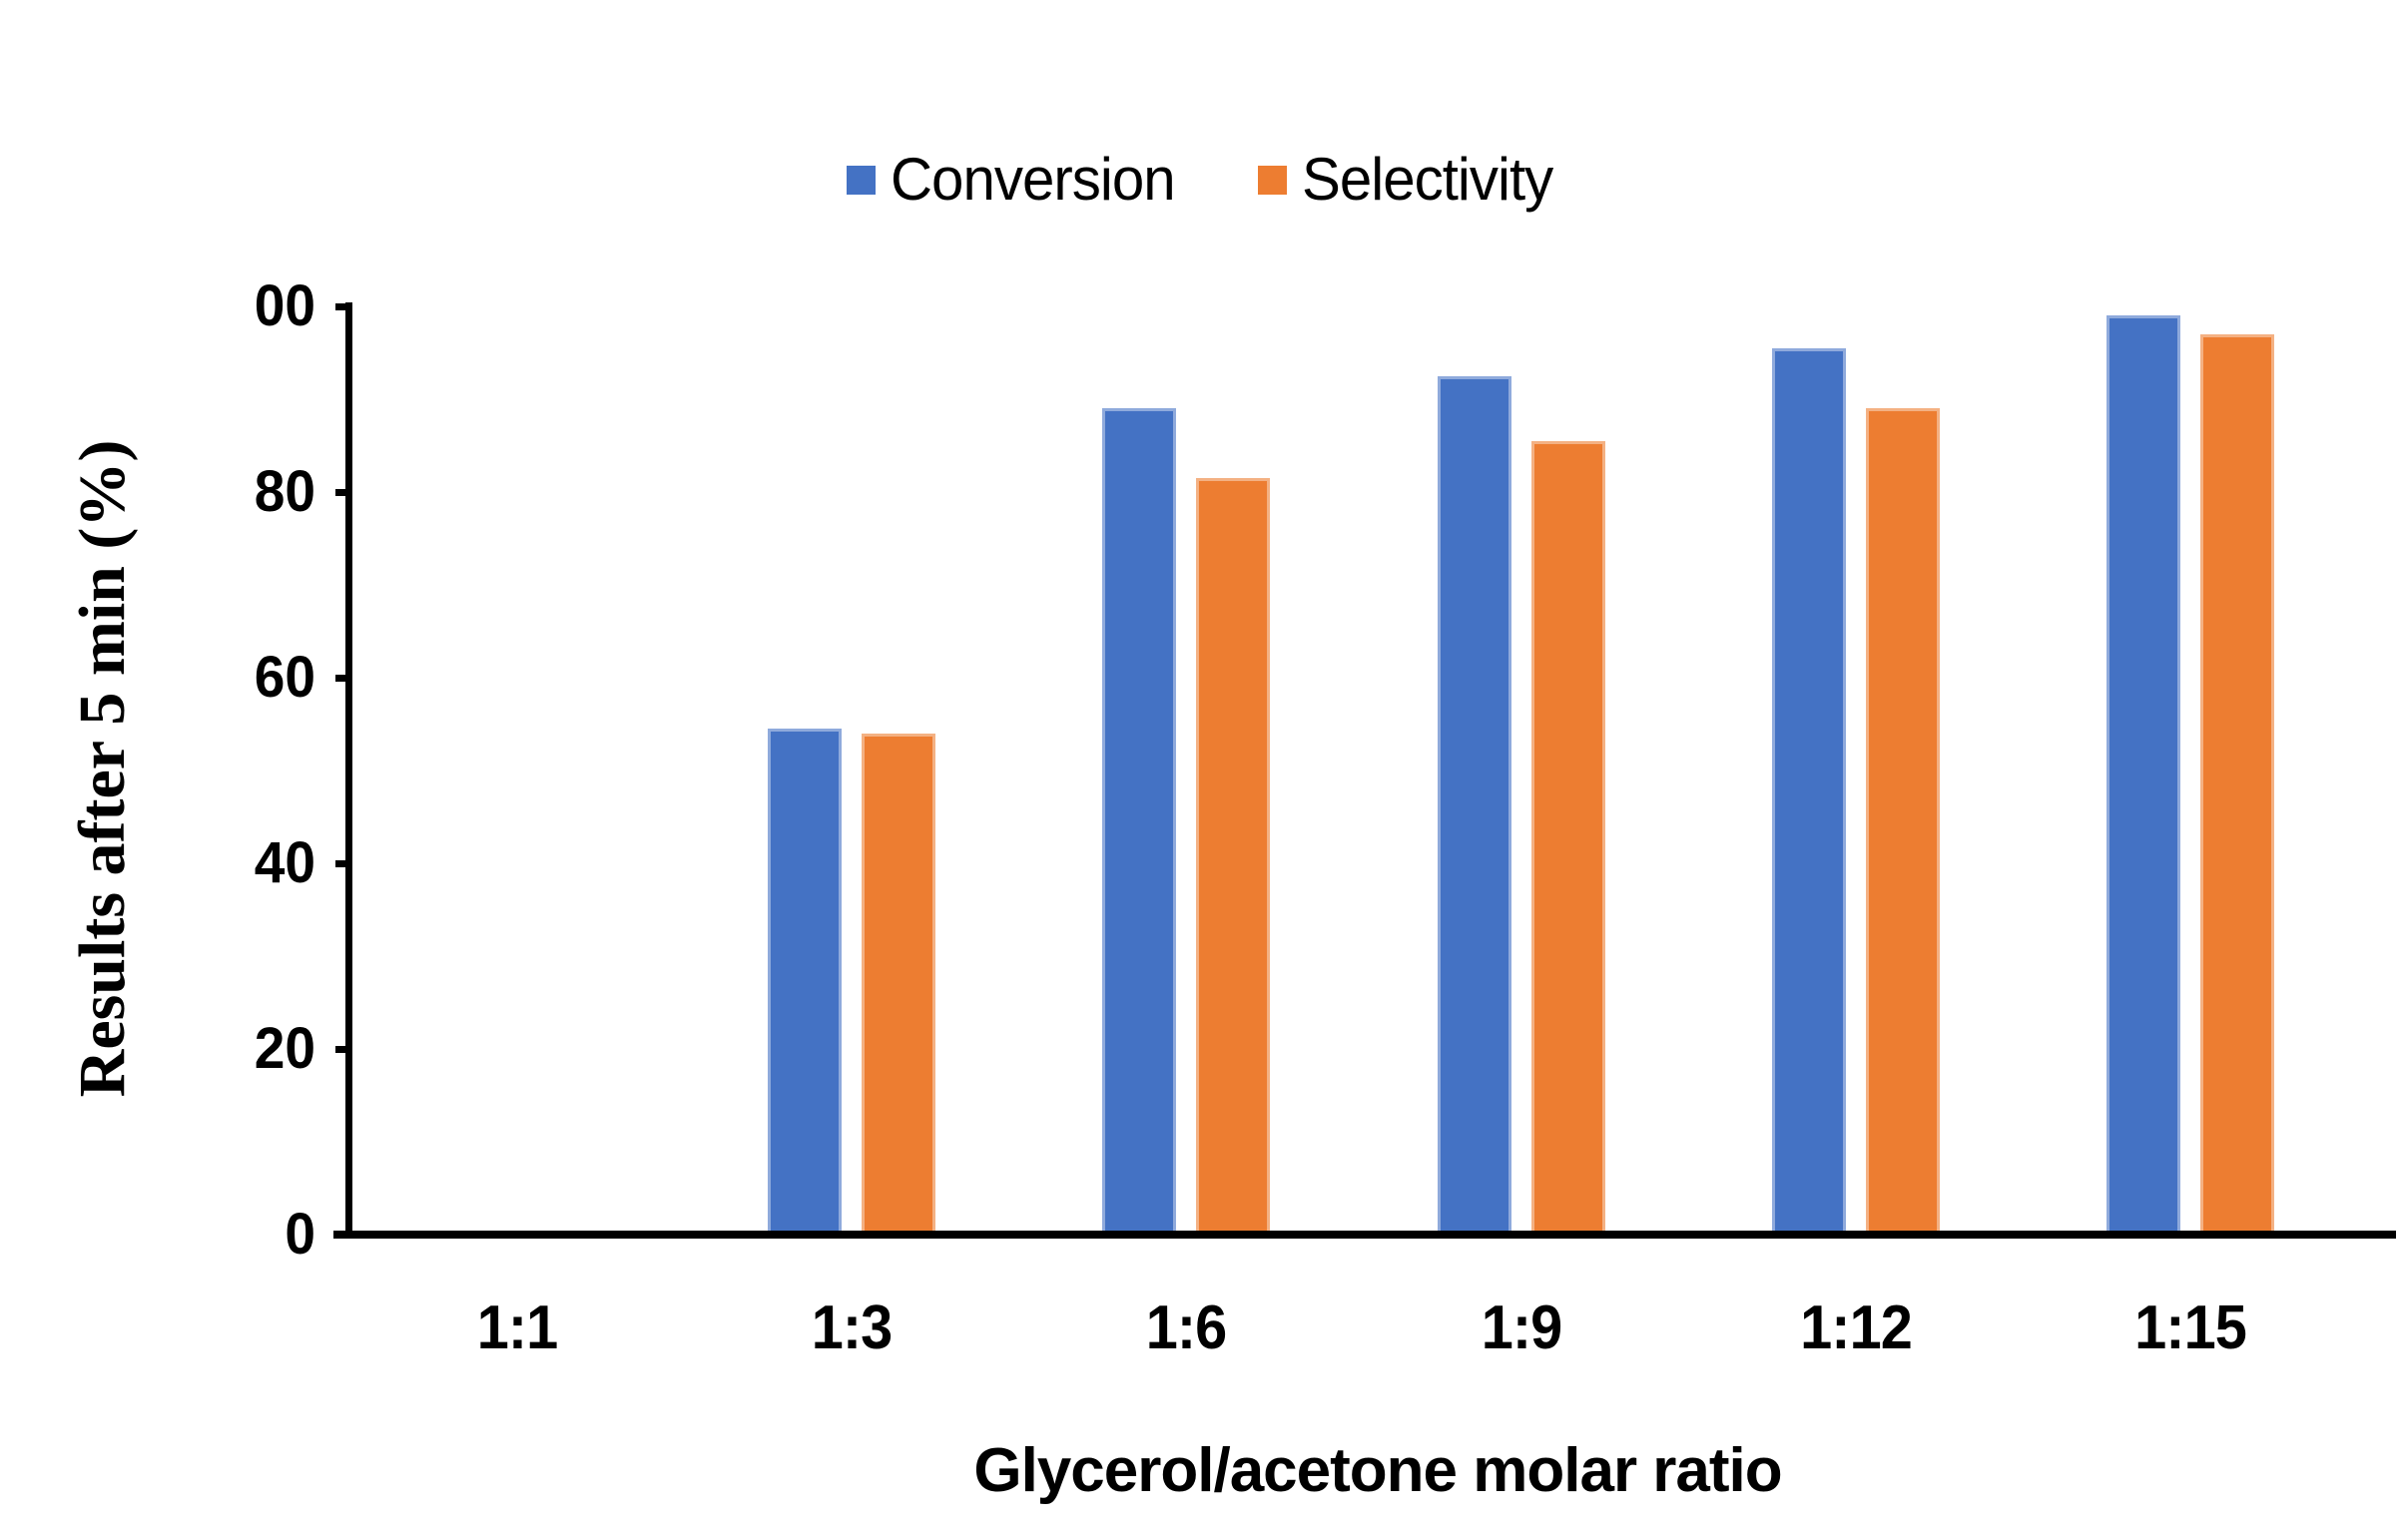 This screenshot has width=2408, height=1537. Describe the element at coordinates (284, 862) in the screenshot. I see `y-tick-label: 40` at that location.